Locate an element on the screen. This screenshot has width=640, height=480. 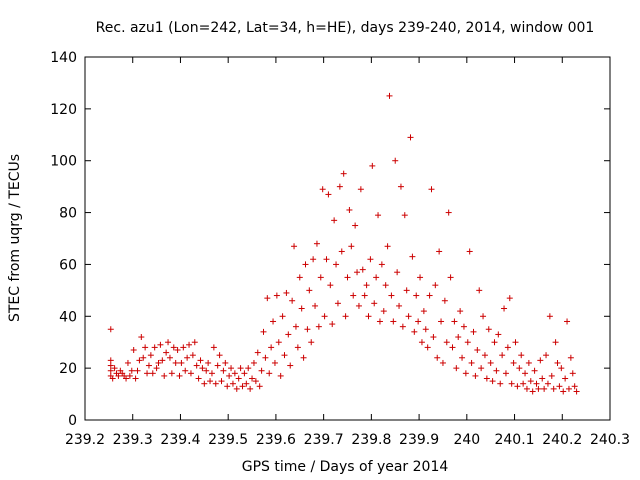
y-tick-label: 0 is located at coordinates (72, 421).